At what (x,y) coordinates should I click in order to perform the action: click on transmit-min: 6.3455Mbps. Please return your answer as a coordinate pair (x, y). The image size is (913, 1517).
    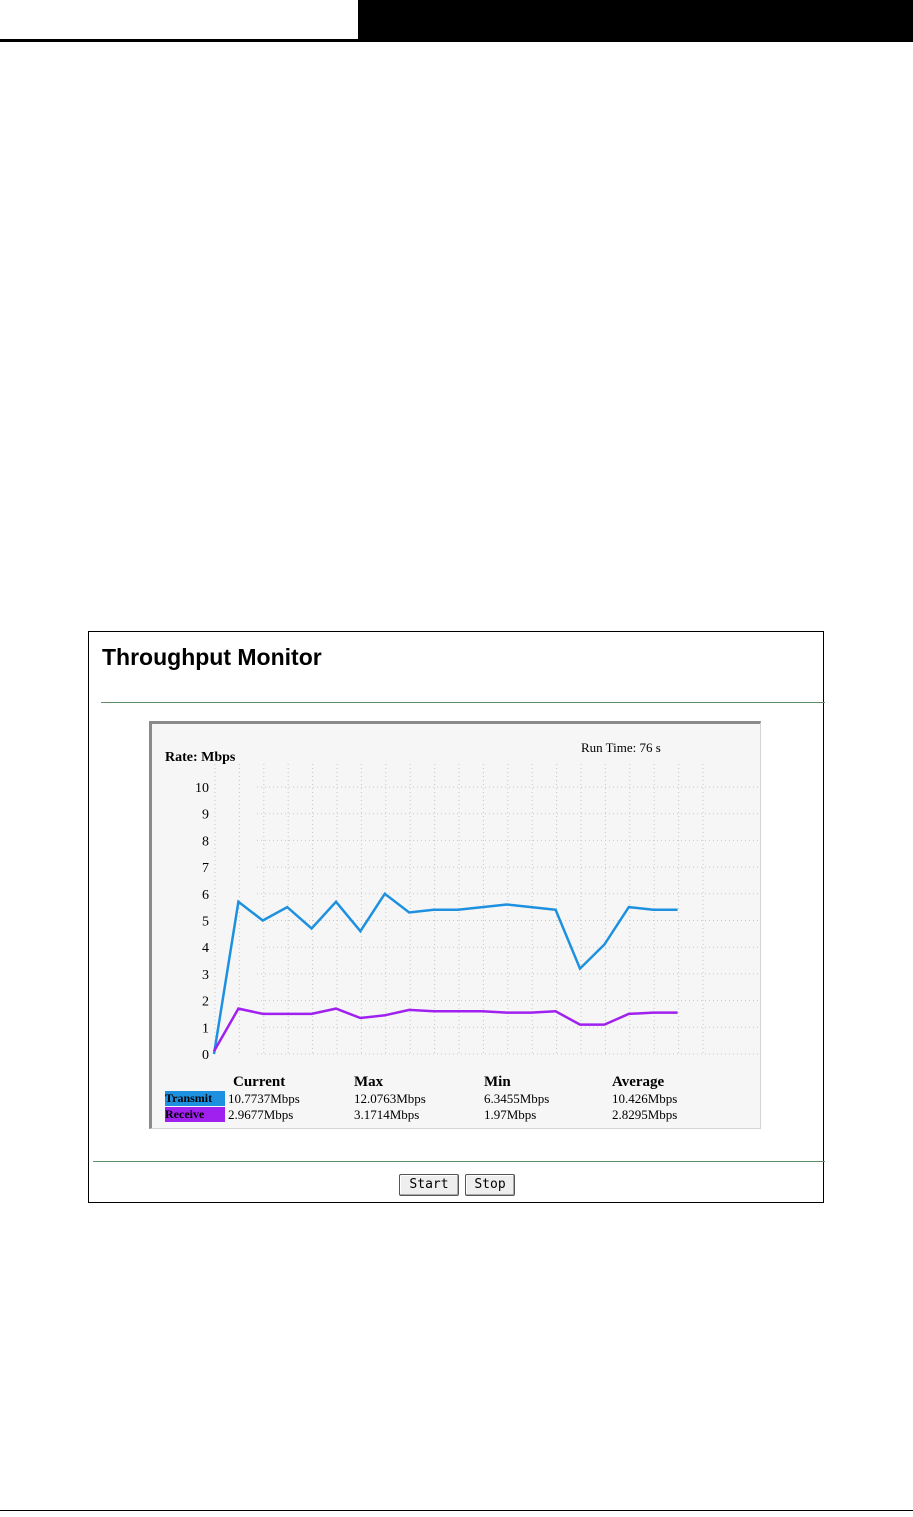
    Looking at the image, I should click on (517, 1098).